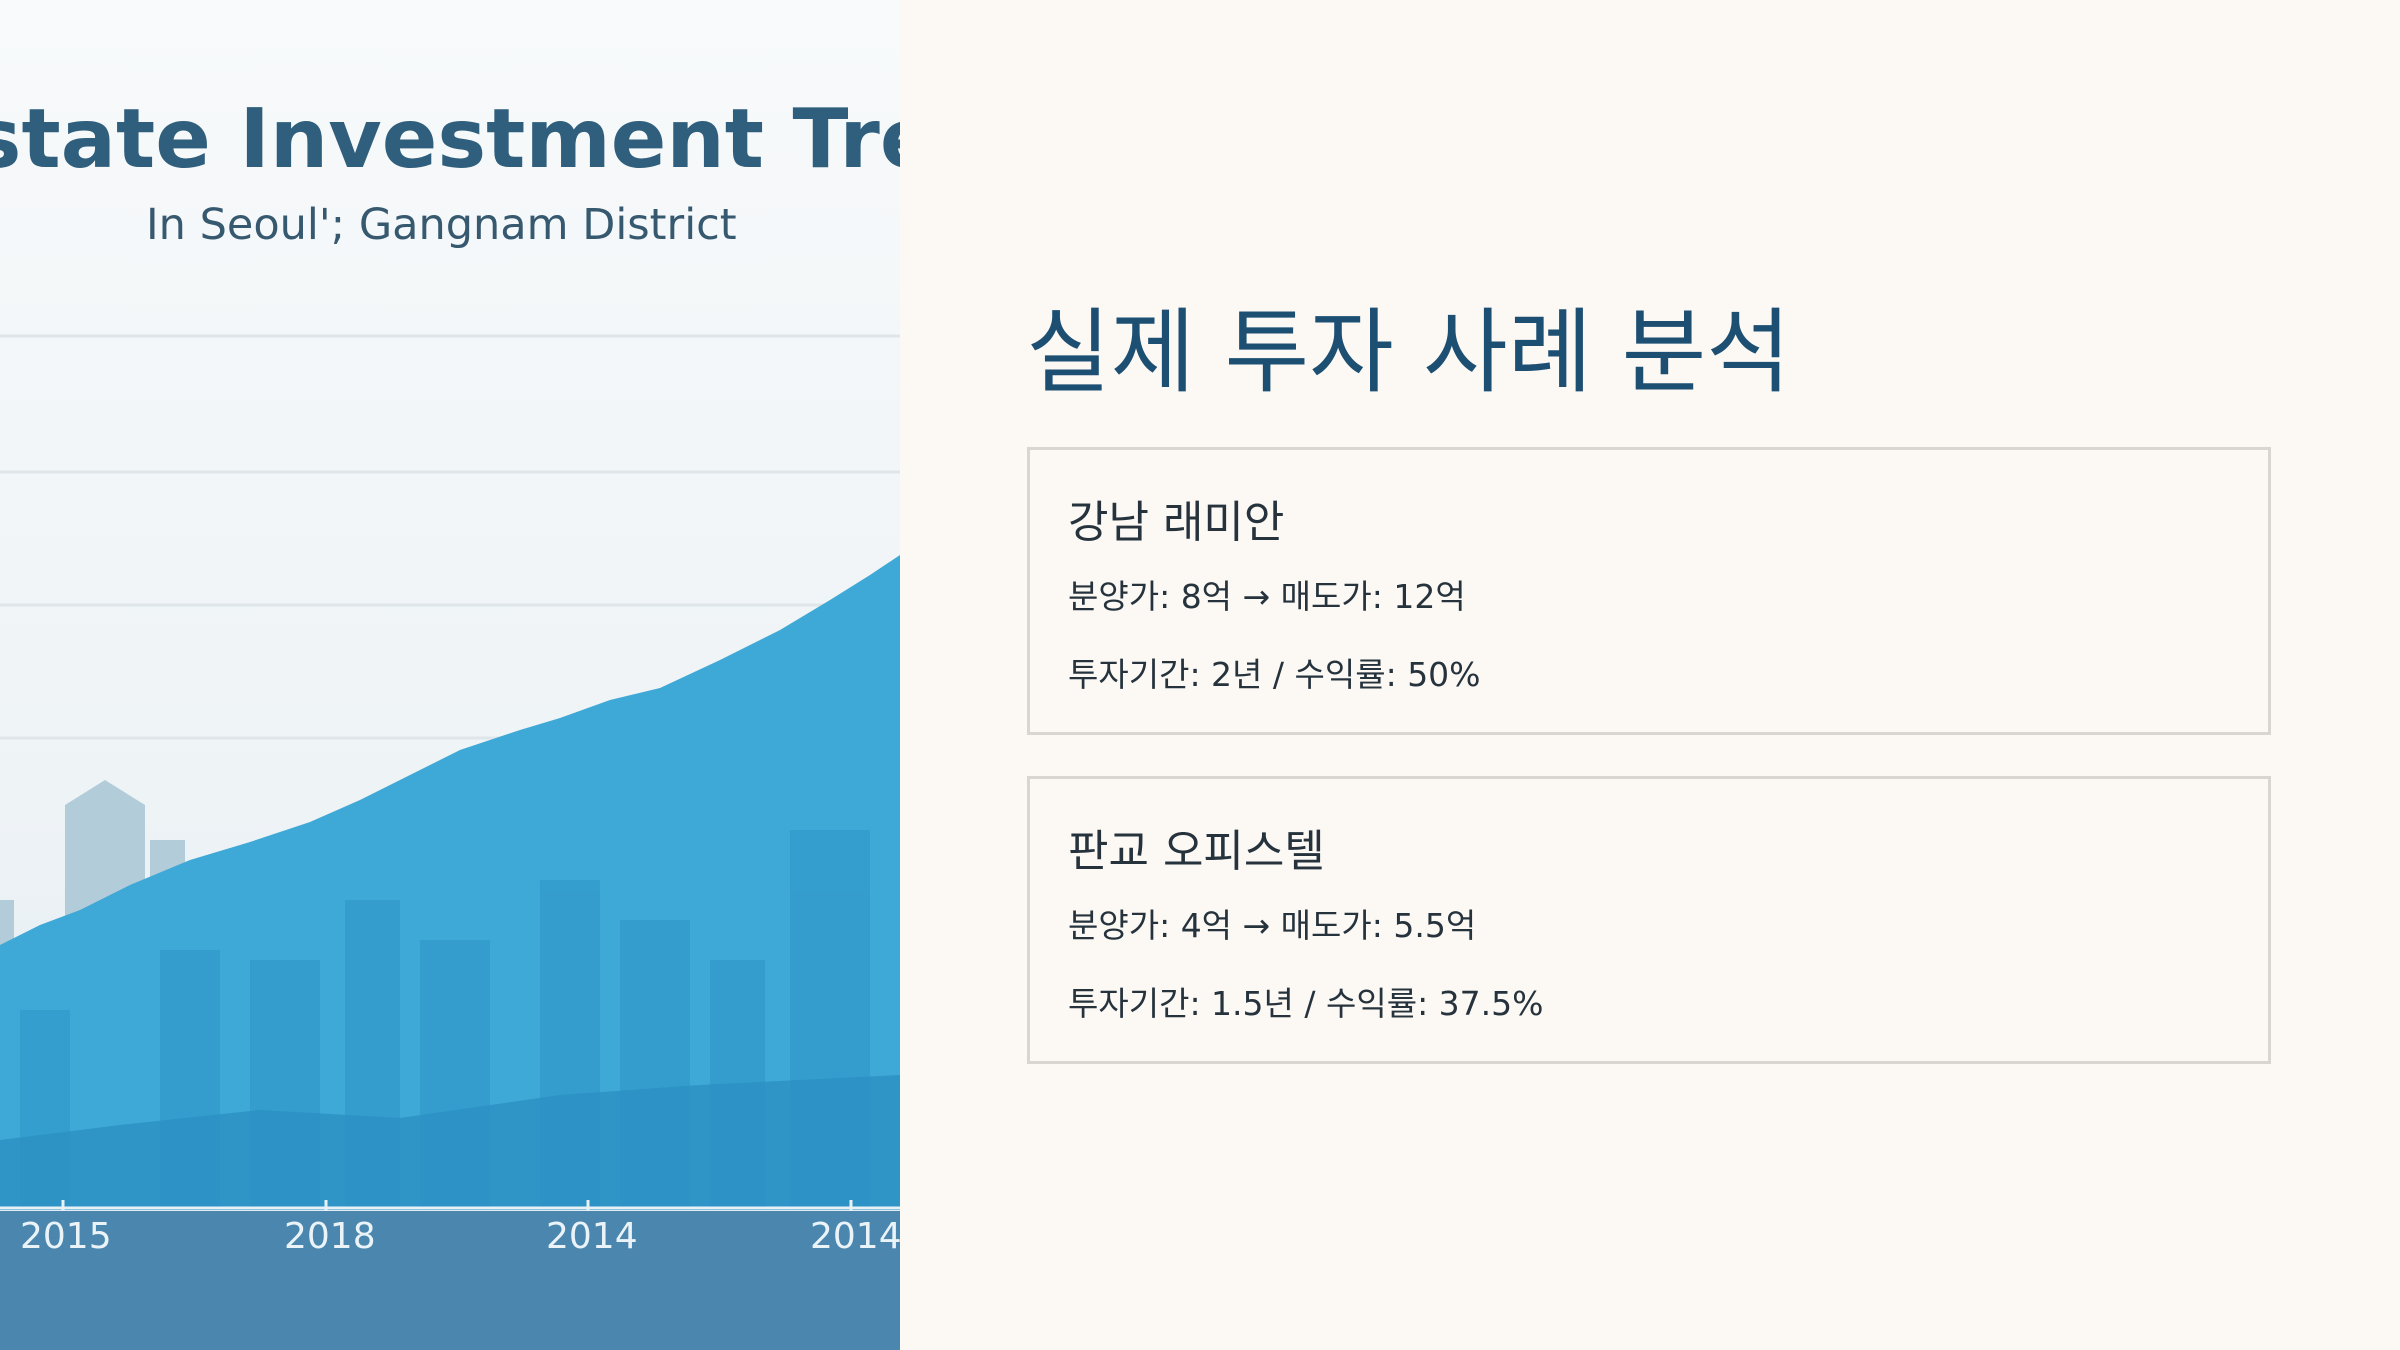 This screenshot has width=2400, height=1350. Describe the element at coordinates (66, 1236) in the screenshot. I see `x-tick-label: 2015` at that location.